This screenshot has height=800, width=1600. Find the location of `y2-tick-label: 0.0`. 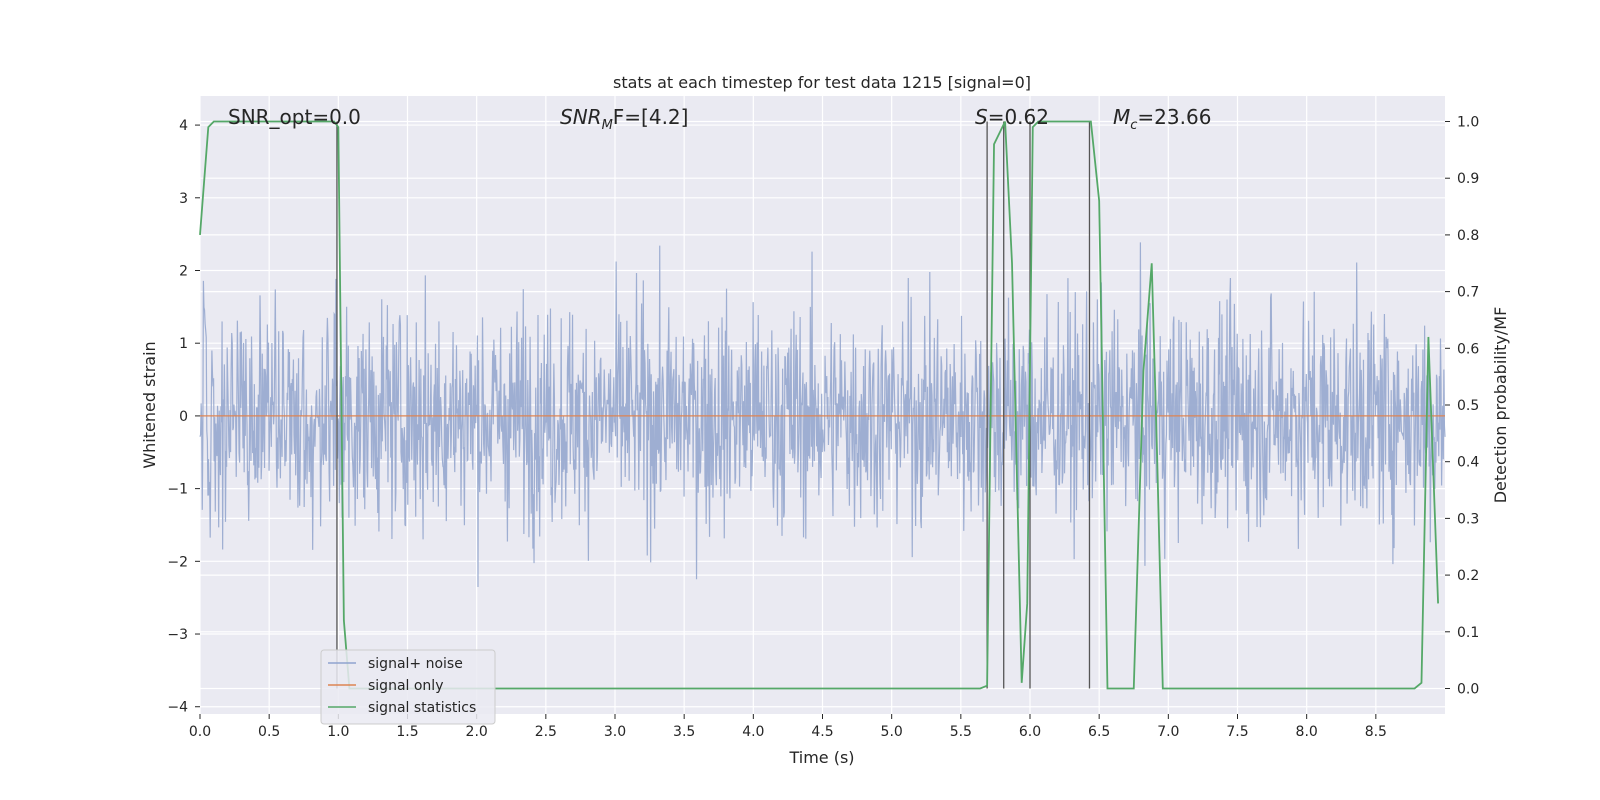

y2-tick-label: 0.0 is located at coordinates (1468, 689).